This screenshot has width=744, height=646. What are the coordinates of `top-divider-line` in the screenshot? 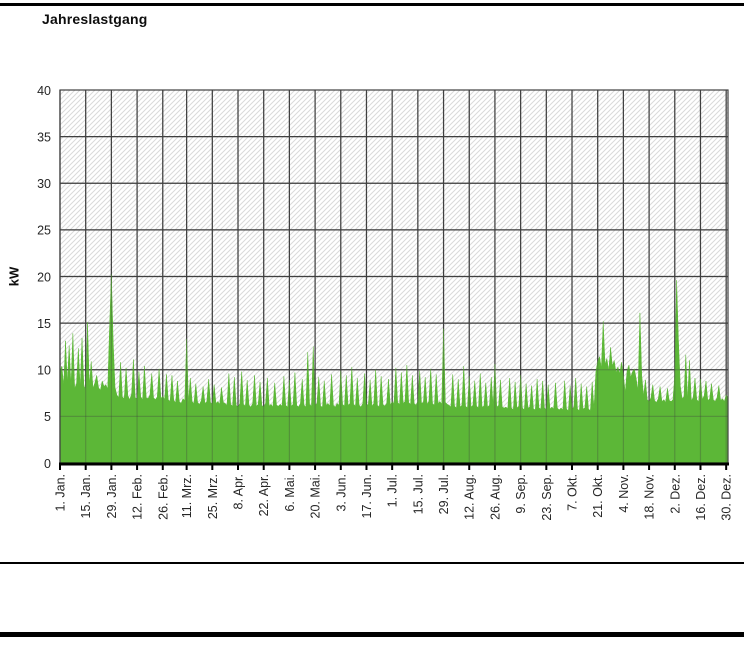 It's located at (372, 4).